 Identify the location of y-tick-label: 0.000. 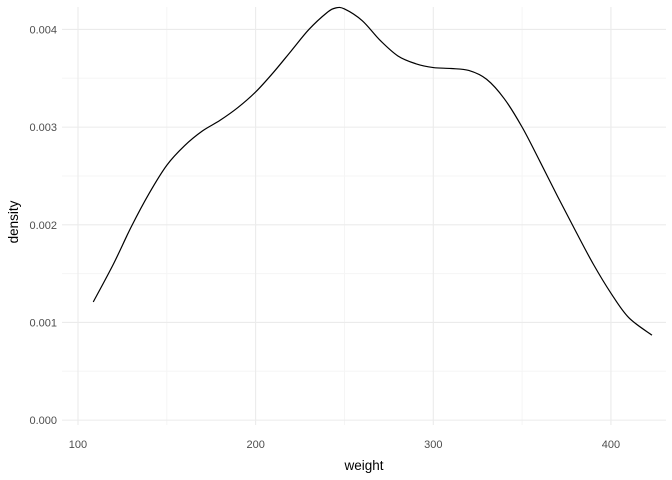
(43, 421).